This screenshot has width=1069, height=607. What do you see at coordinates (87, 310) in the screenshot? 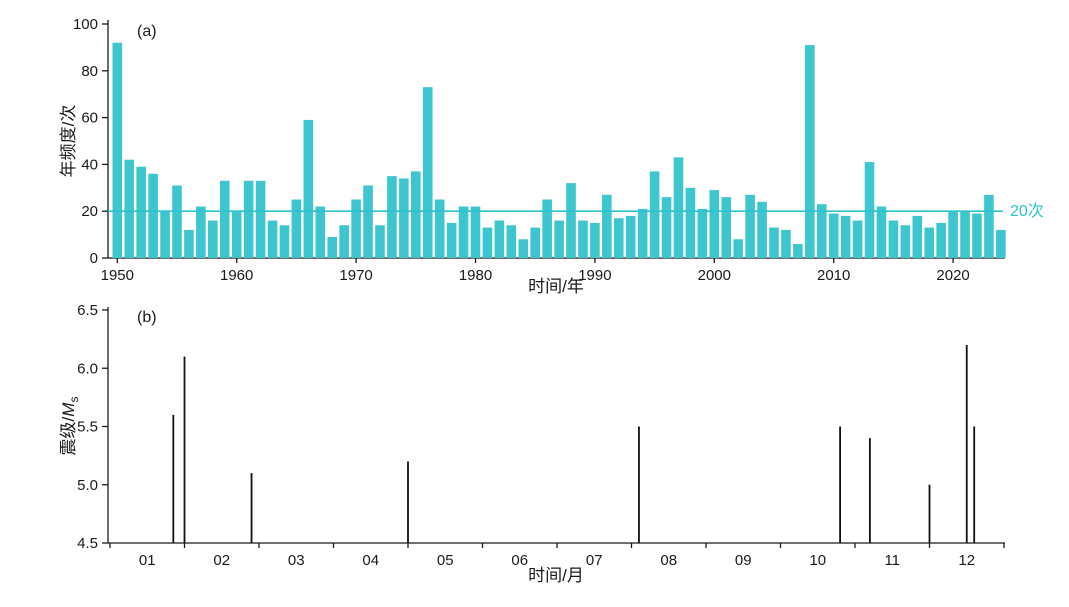
I see `y-tick-label: 6.5` at bounding box center [87, 310].